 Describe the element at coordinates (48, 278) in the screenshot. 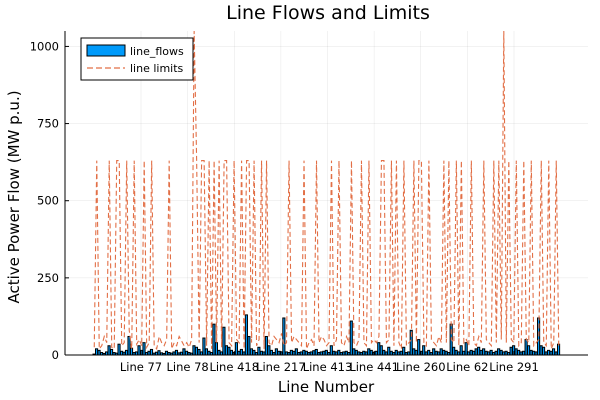

I see `y-tick-label: 250` at that location.